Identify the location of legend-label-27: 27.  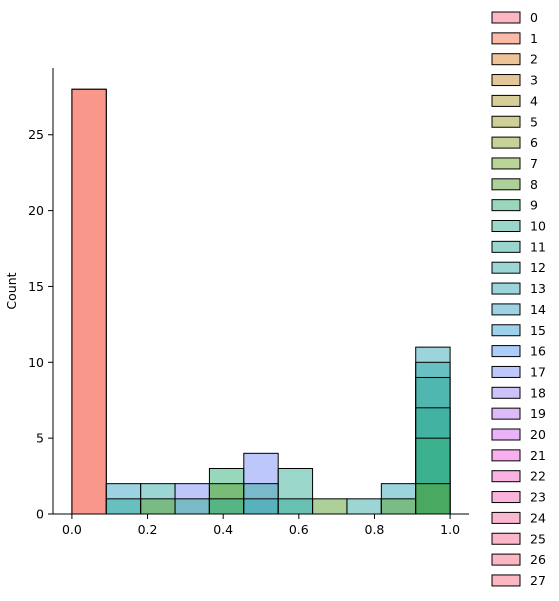
(538, 580).